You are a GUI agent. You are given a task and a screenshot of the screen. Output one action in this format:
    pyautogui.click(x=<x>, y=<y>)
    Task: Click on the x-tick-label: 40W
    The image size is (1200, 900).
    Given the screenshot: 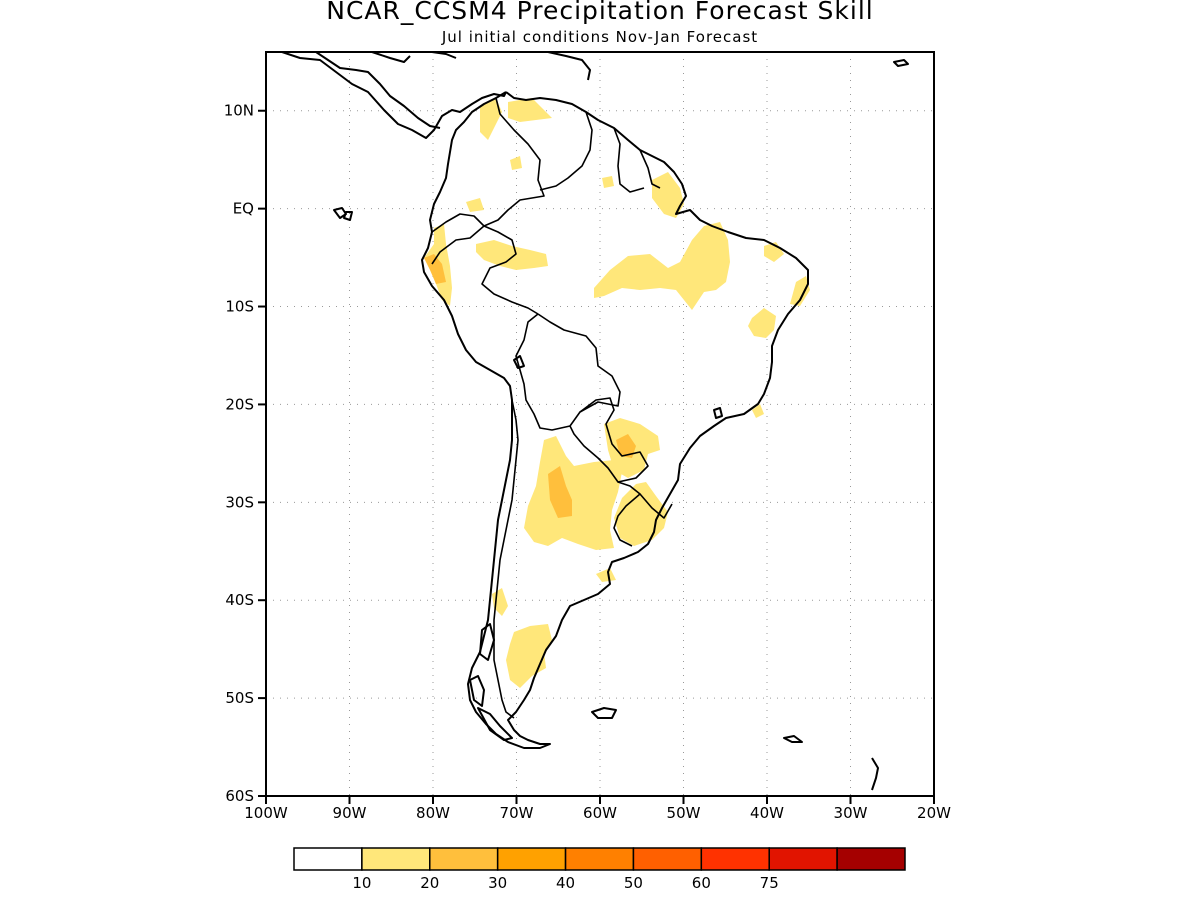 What is the action you would take?
    pyautogui.click(x=767, y=813)
    